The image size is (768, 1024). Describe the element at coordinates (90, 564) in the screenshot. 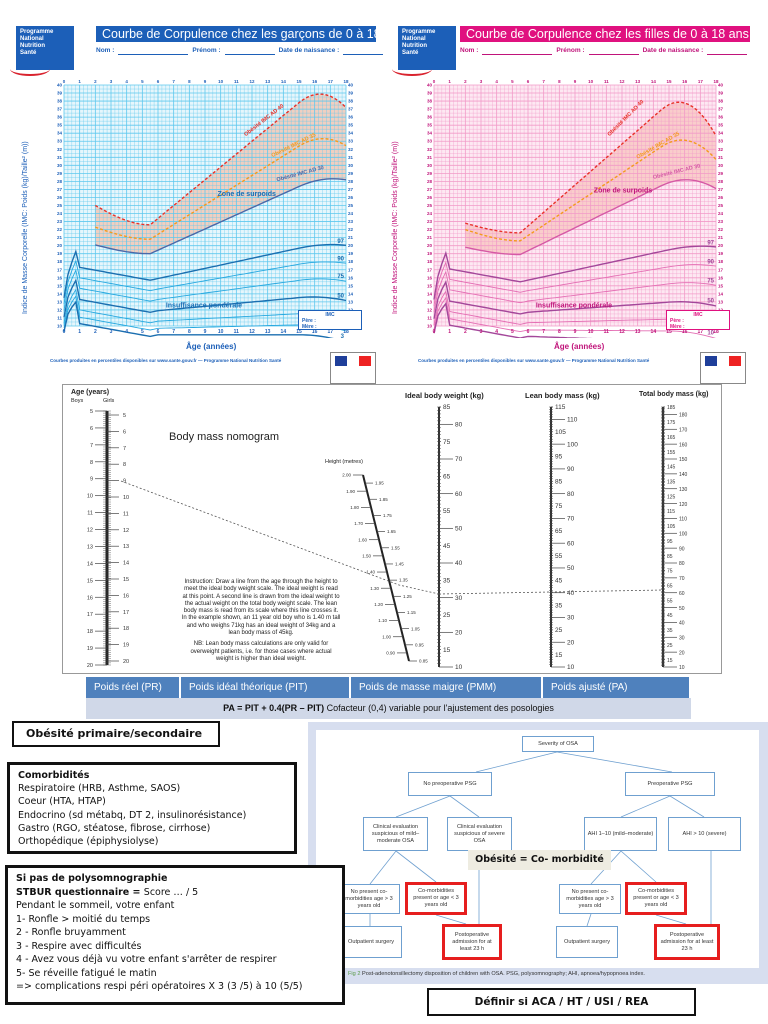

I see `boys-age-tick-label: 14` at that location.